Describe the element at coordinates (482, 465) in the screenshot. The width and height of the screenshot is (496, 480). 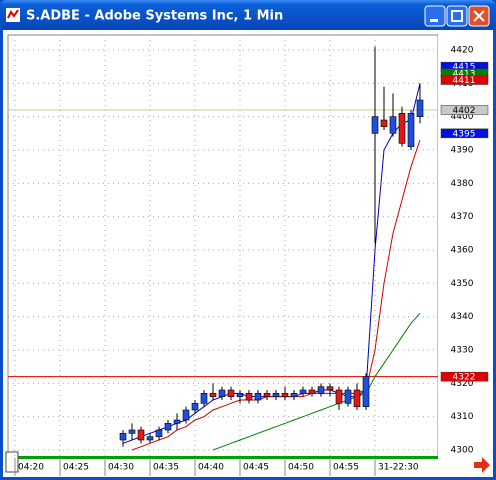
I see `scroll-right-arrow` at that location.